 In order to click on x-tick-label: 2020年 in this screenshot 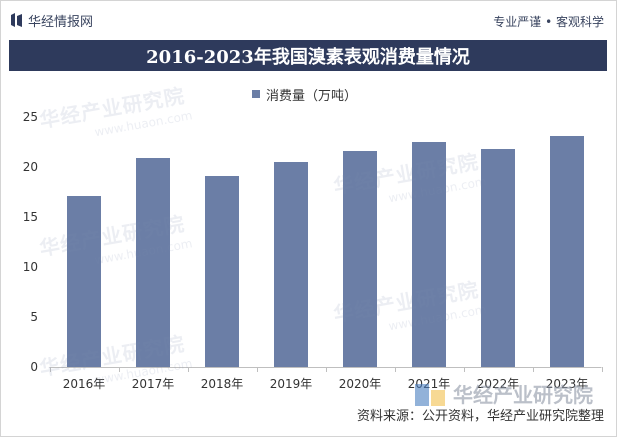, I will do `click(360, 384)`.